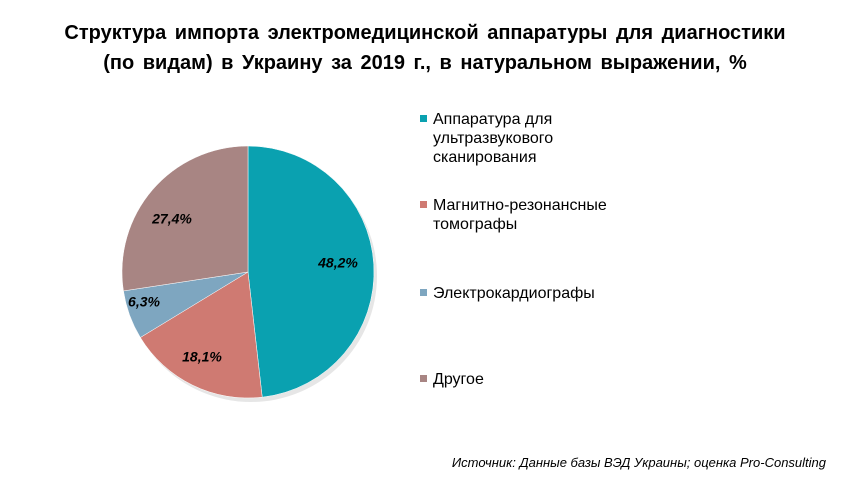 This screenshot has width=850, height=491. What do you see at coordinates (458, 379) in the screenshot?
I see `legend-label-4: Другое` at bounding box center [458, 379].